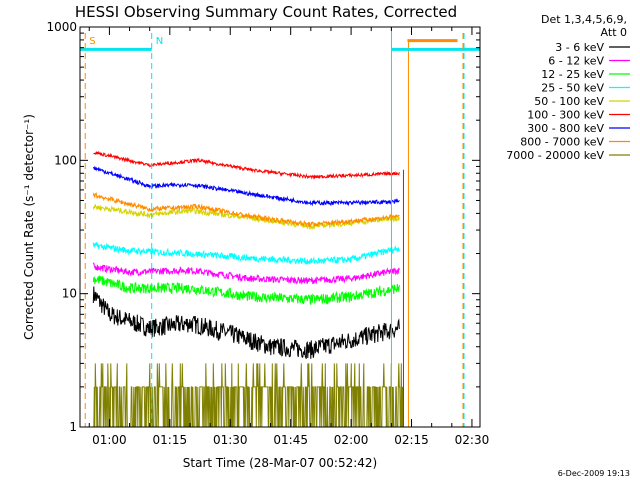 This screenshot has width=640, height=480. Describe the element at coordinates (73, 427) in the screenshot. I see `y-tick-label: 1` at that location.